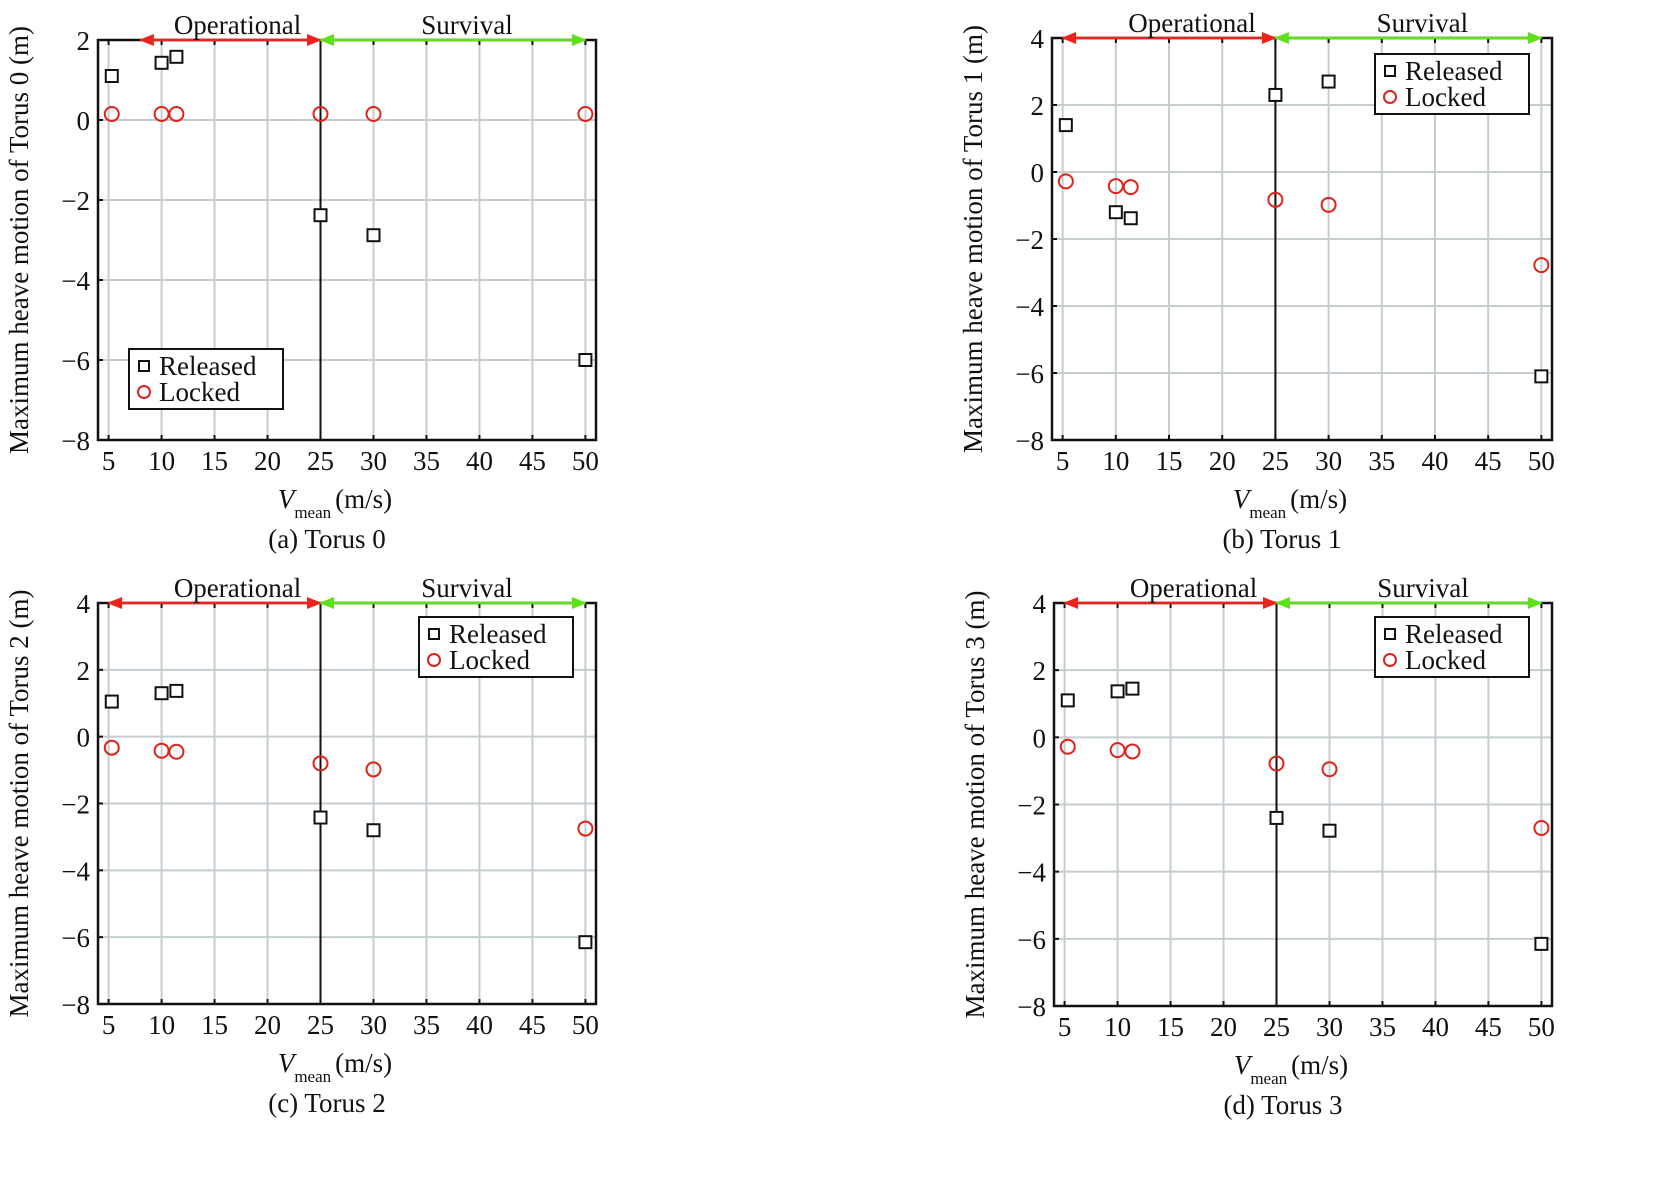 The width and height of the screenshot is (1655, 1190). What do you see at coordinates (327, 1103) in the screenshot?
I see `panel-caption: (c) Torus 2` at bounding box center [327, 1103].